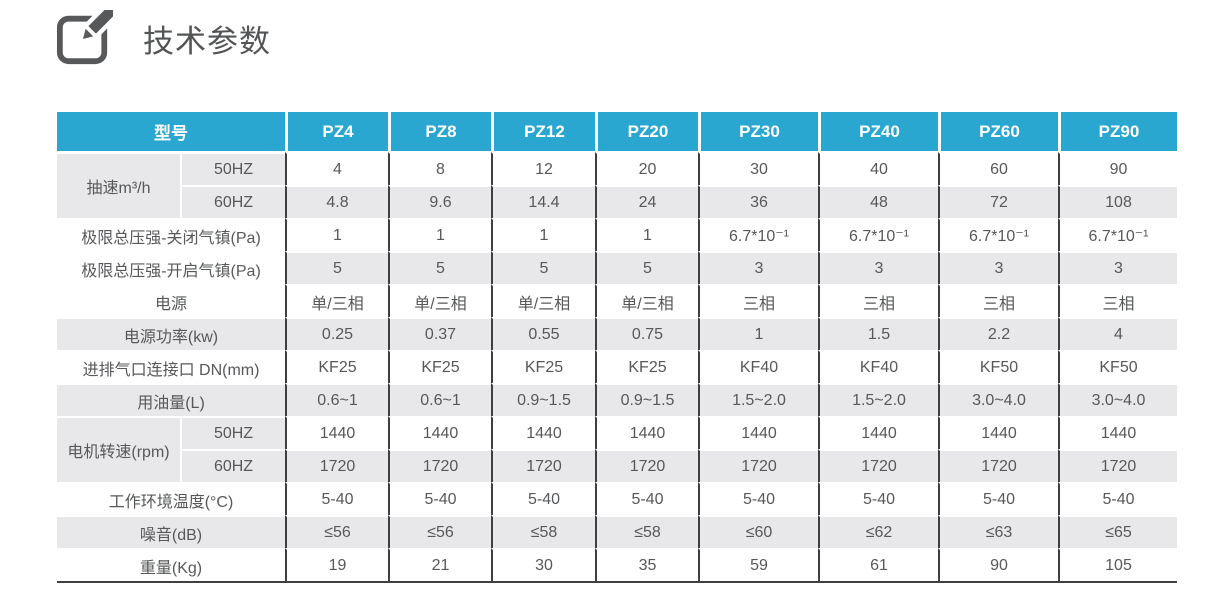 The image size is (1208, 599). I want to click on value-cell: 9.6, so click(439, 201).